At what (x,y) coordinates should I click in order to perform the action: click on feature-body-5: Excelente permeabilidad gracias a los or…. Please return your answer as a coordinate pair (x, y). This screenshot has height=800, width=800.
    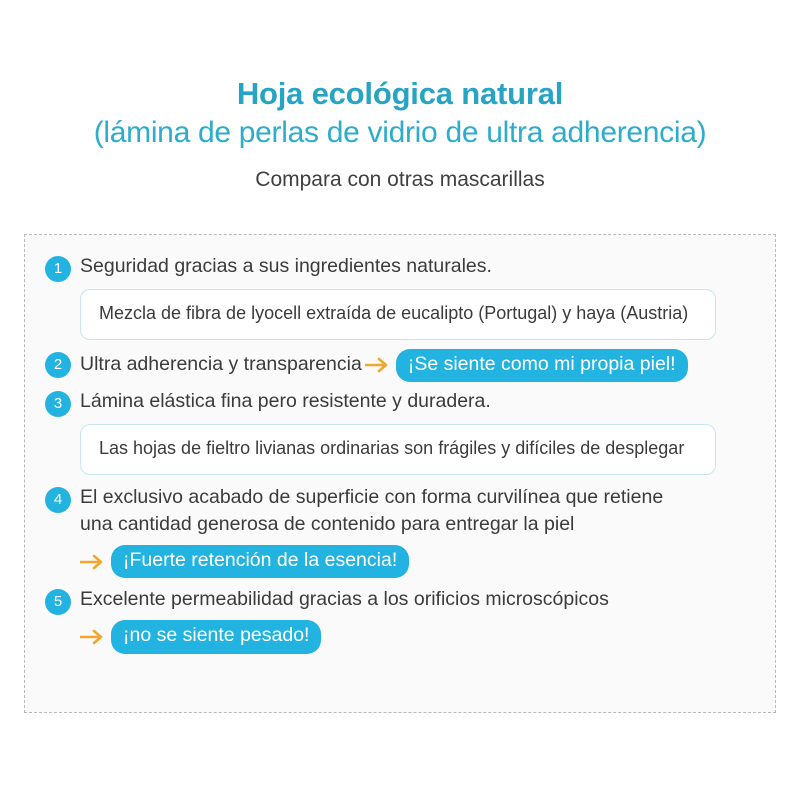
    Looking at the image, I should click on (417, 620).